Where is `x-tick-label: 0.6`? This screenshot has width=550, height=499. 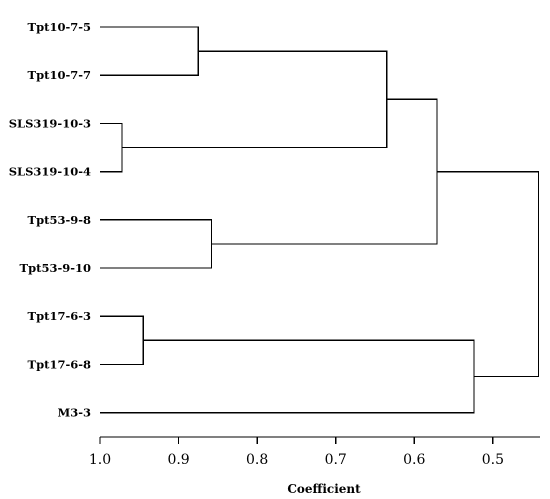 x-tick-label: 0.6 is located at coordinates (414, 460).